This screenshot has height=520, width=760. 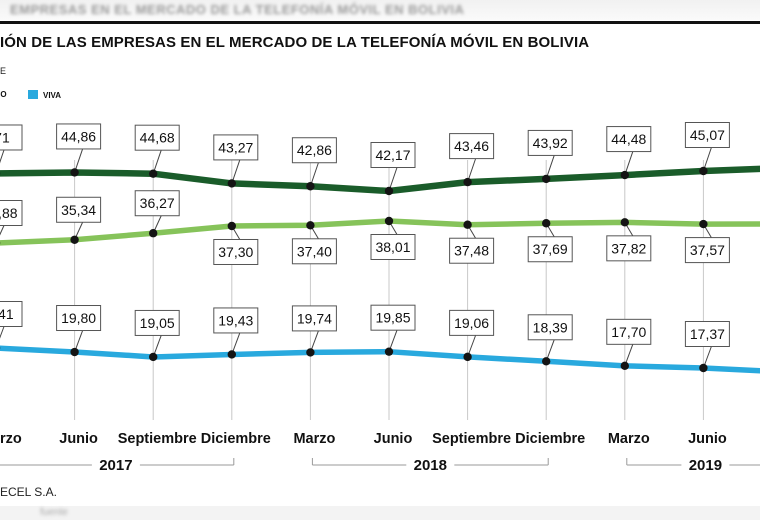 What do you see at coordinates (7, 314) in the screenshot?
I see `value-text-s2-0: 0,41` at bounding box center [7, 314].